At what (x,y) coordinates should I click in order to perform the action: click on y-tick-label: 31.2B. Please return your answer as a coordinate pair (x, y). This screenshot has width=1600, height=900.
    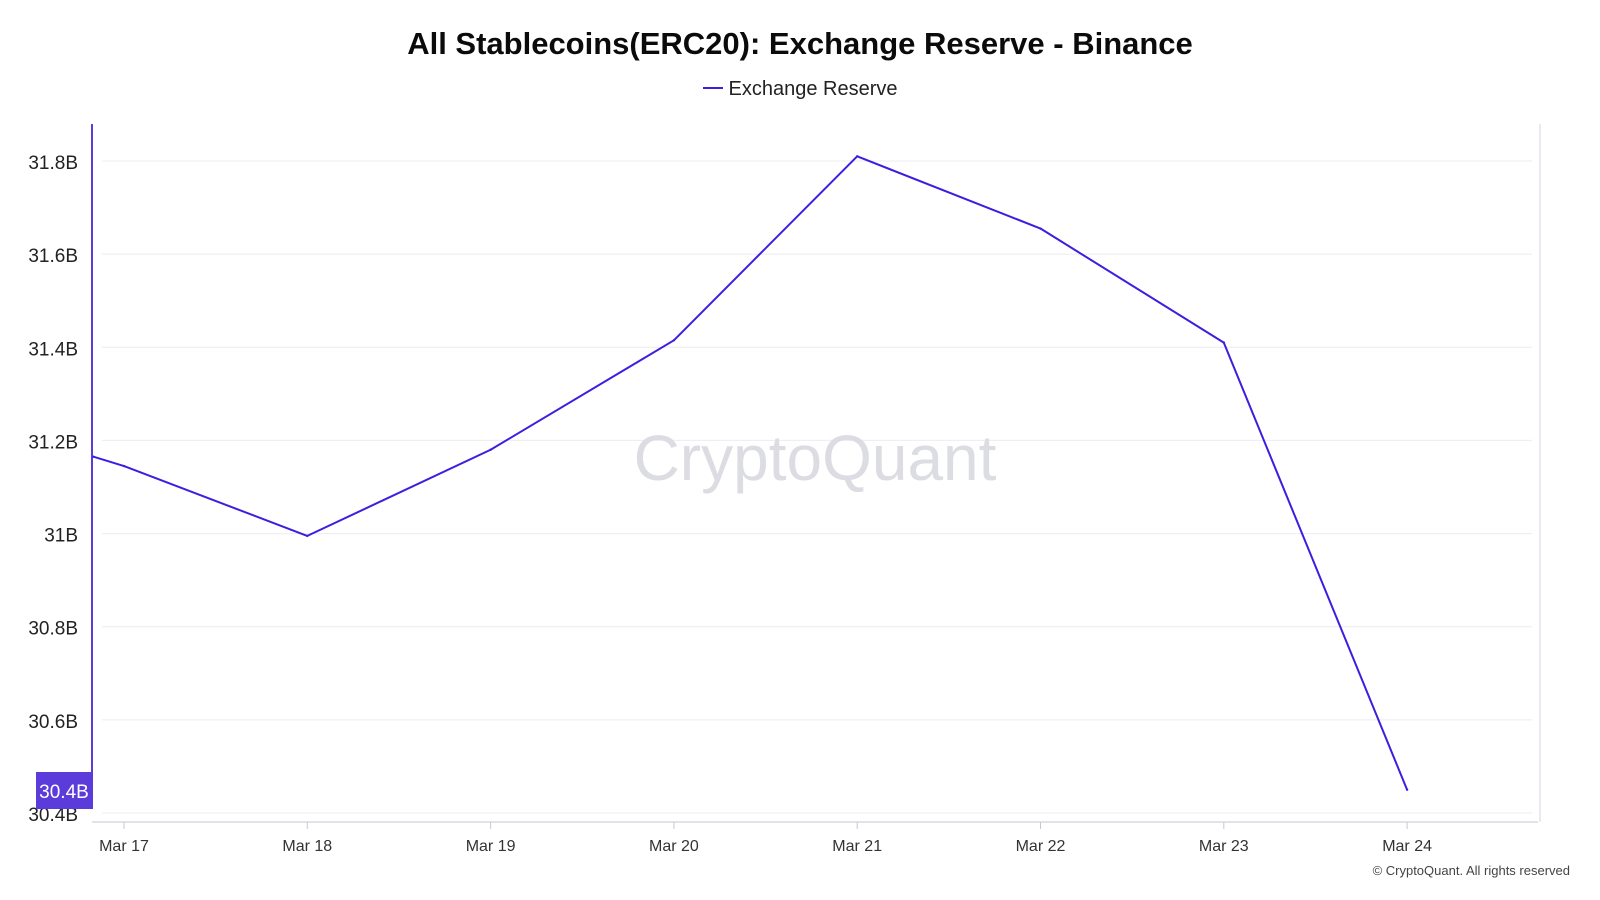
    Looking at the image, I should click on (53, 442).